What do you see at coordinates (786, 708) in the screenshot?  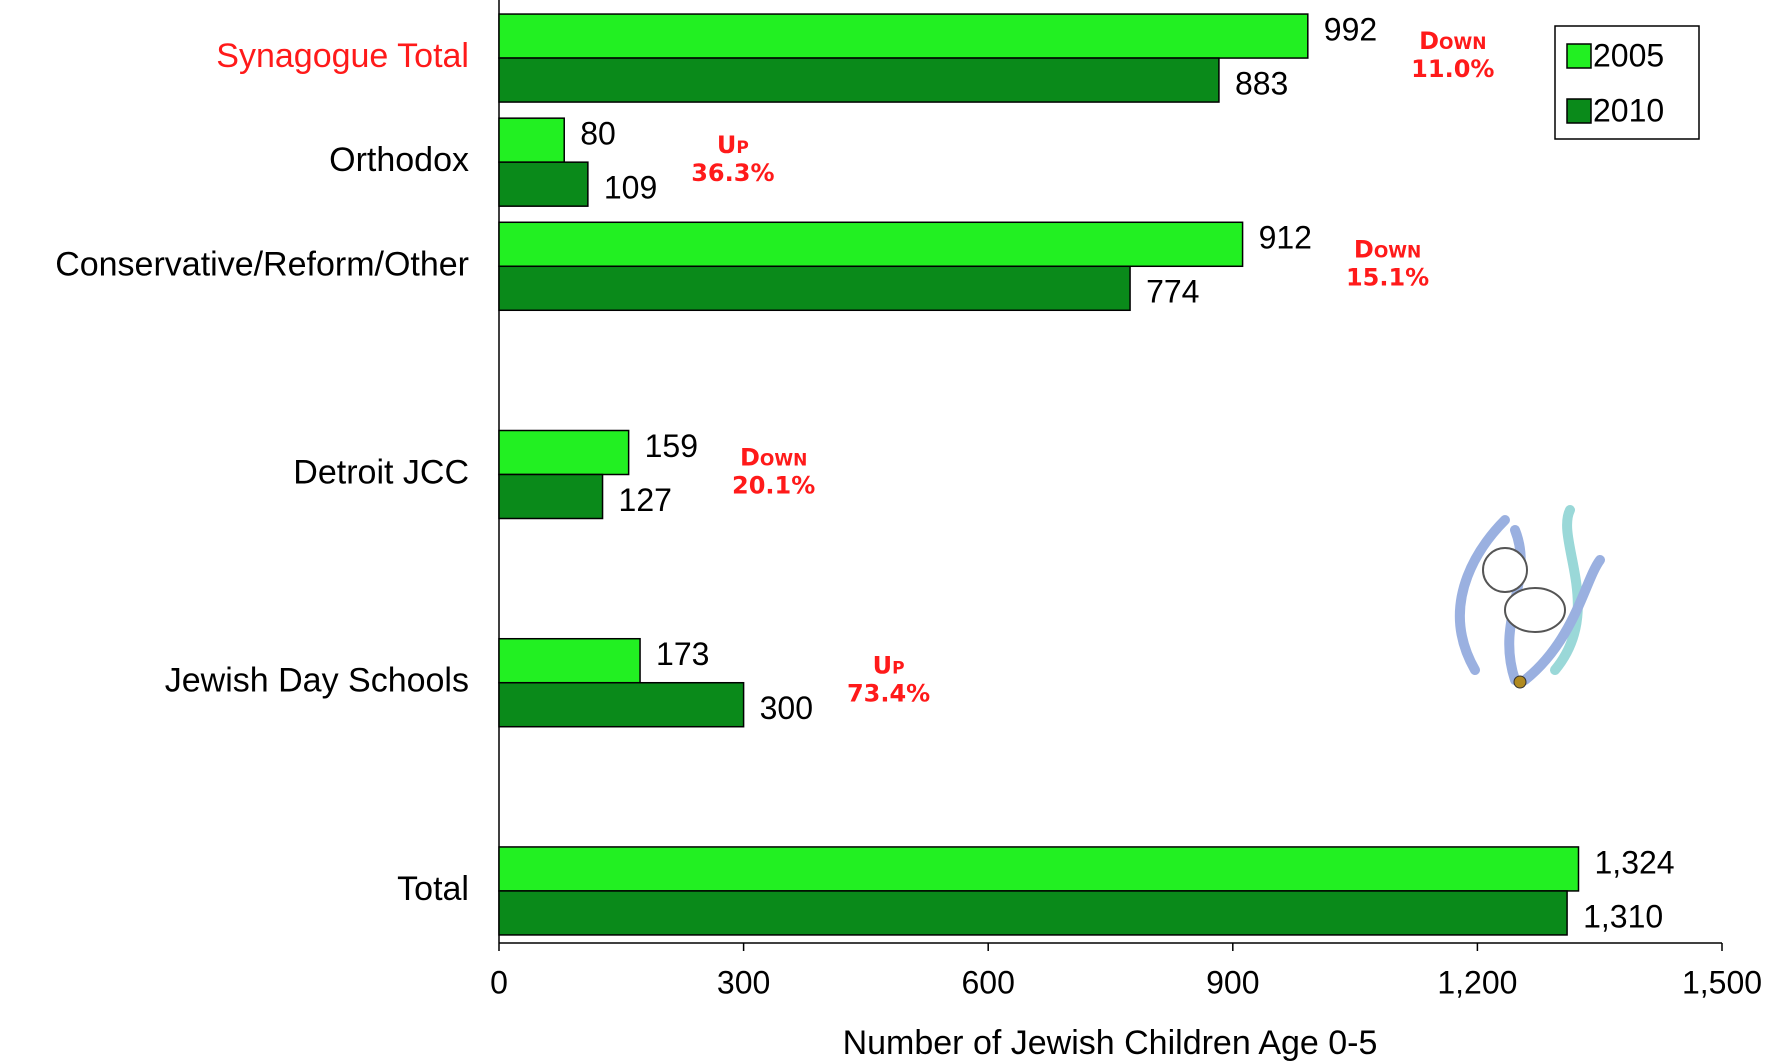 I see `value-label: 300` at bounding box center [786, 708].